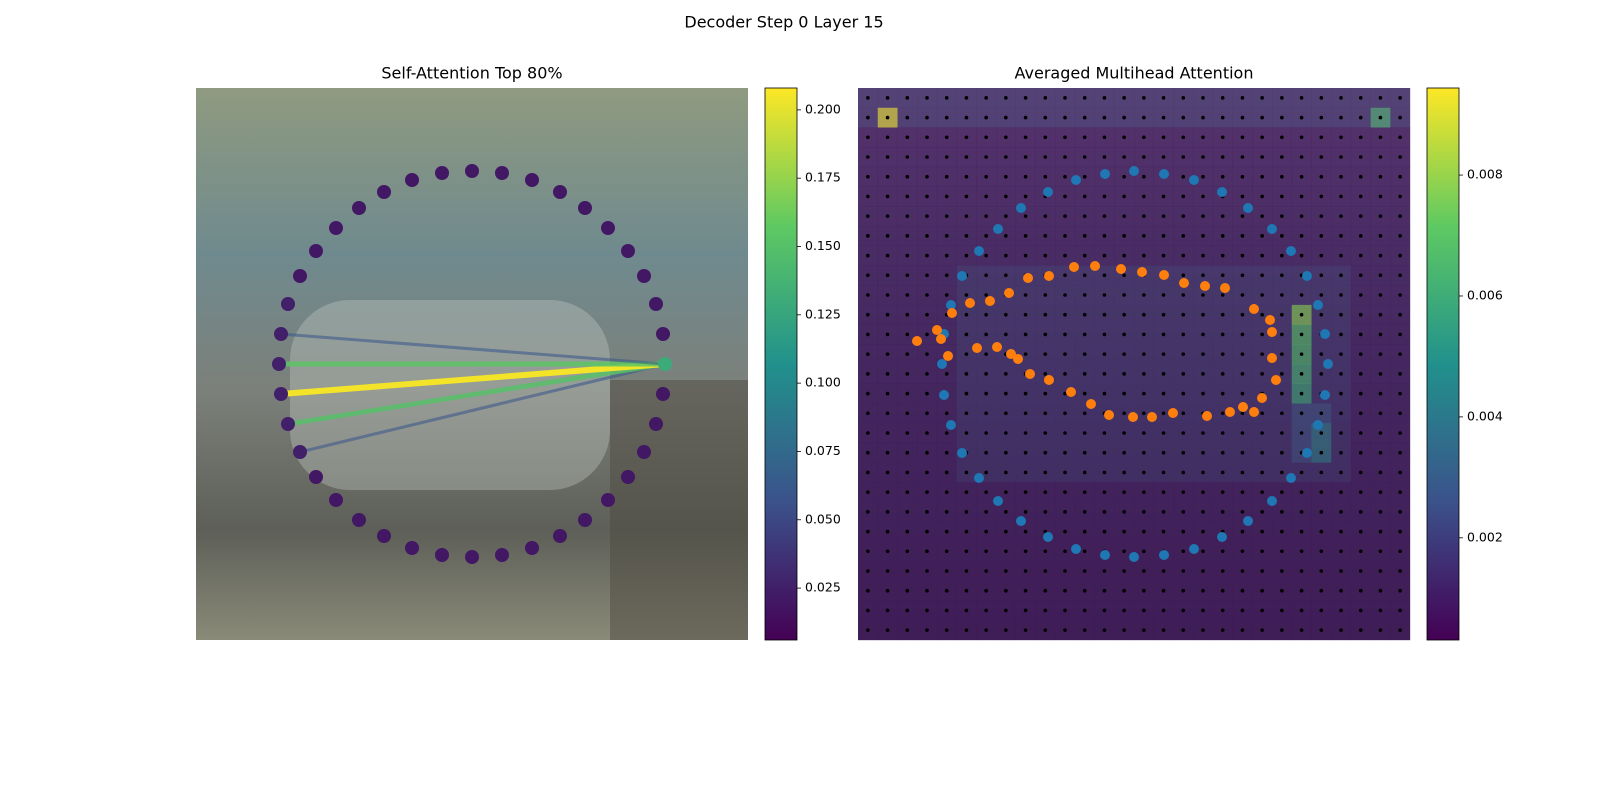  What do you see at coordinates (823, 177) in the screenshot?
I see `colorbar-tick-label: 0.175` at bounding box center [823, 177].